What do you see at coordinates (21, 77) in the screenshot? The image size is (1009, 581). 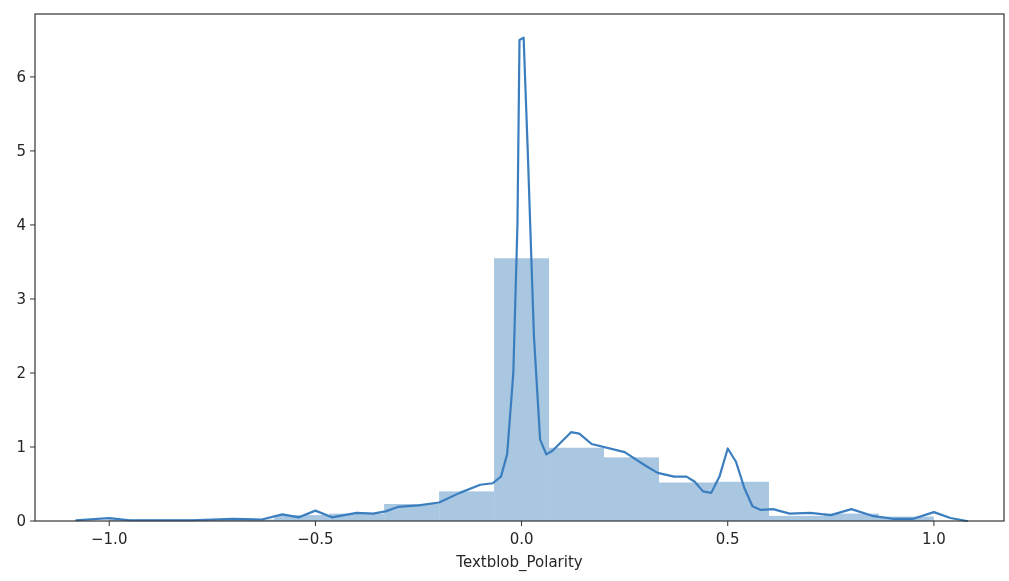 I see `y-tick-label: 6` at bounding box center [21, 77].